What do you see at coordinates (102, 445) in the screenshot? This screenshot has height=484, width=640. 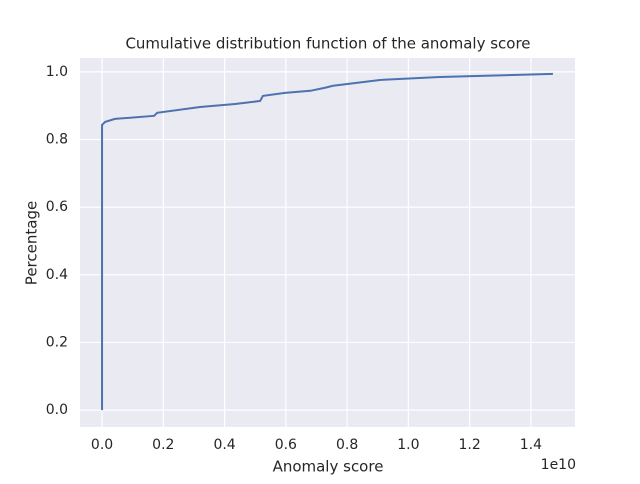 I see `x-tick-label: 0.0` at bounding box center [102, 445].